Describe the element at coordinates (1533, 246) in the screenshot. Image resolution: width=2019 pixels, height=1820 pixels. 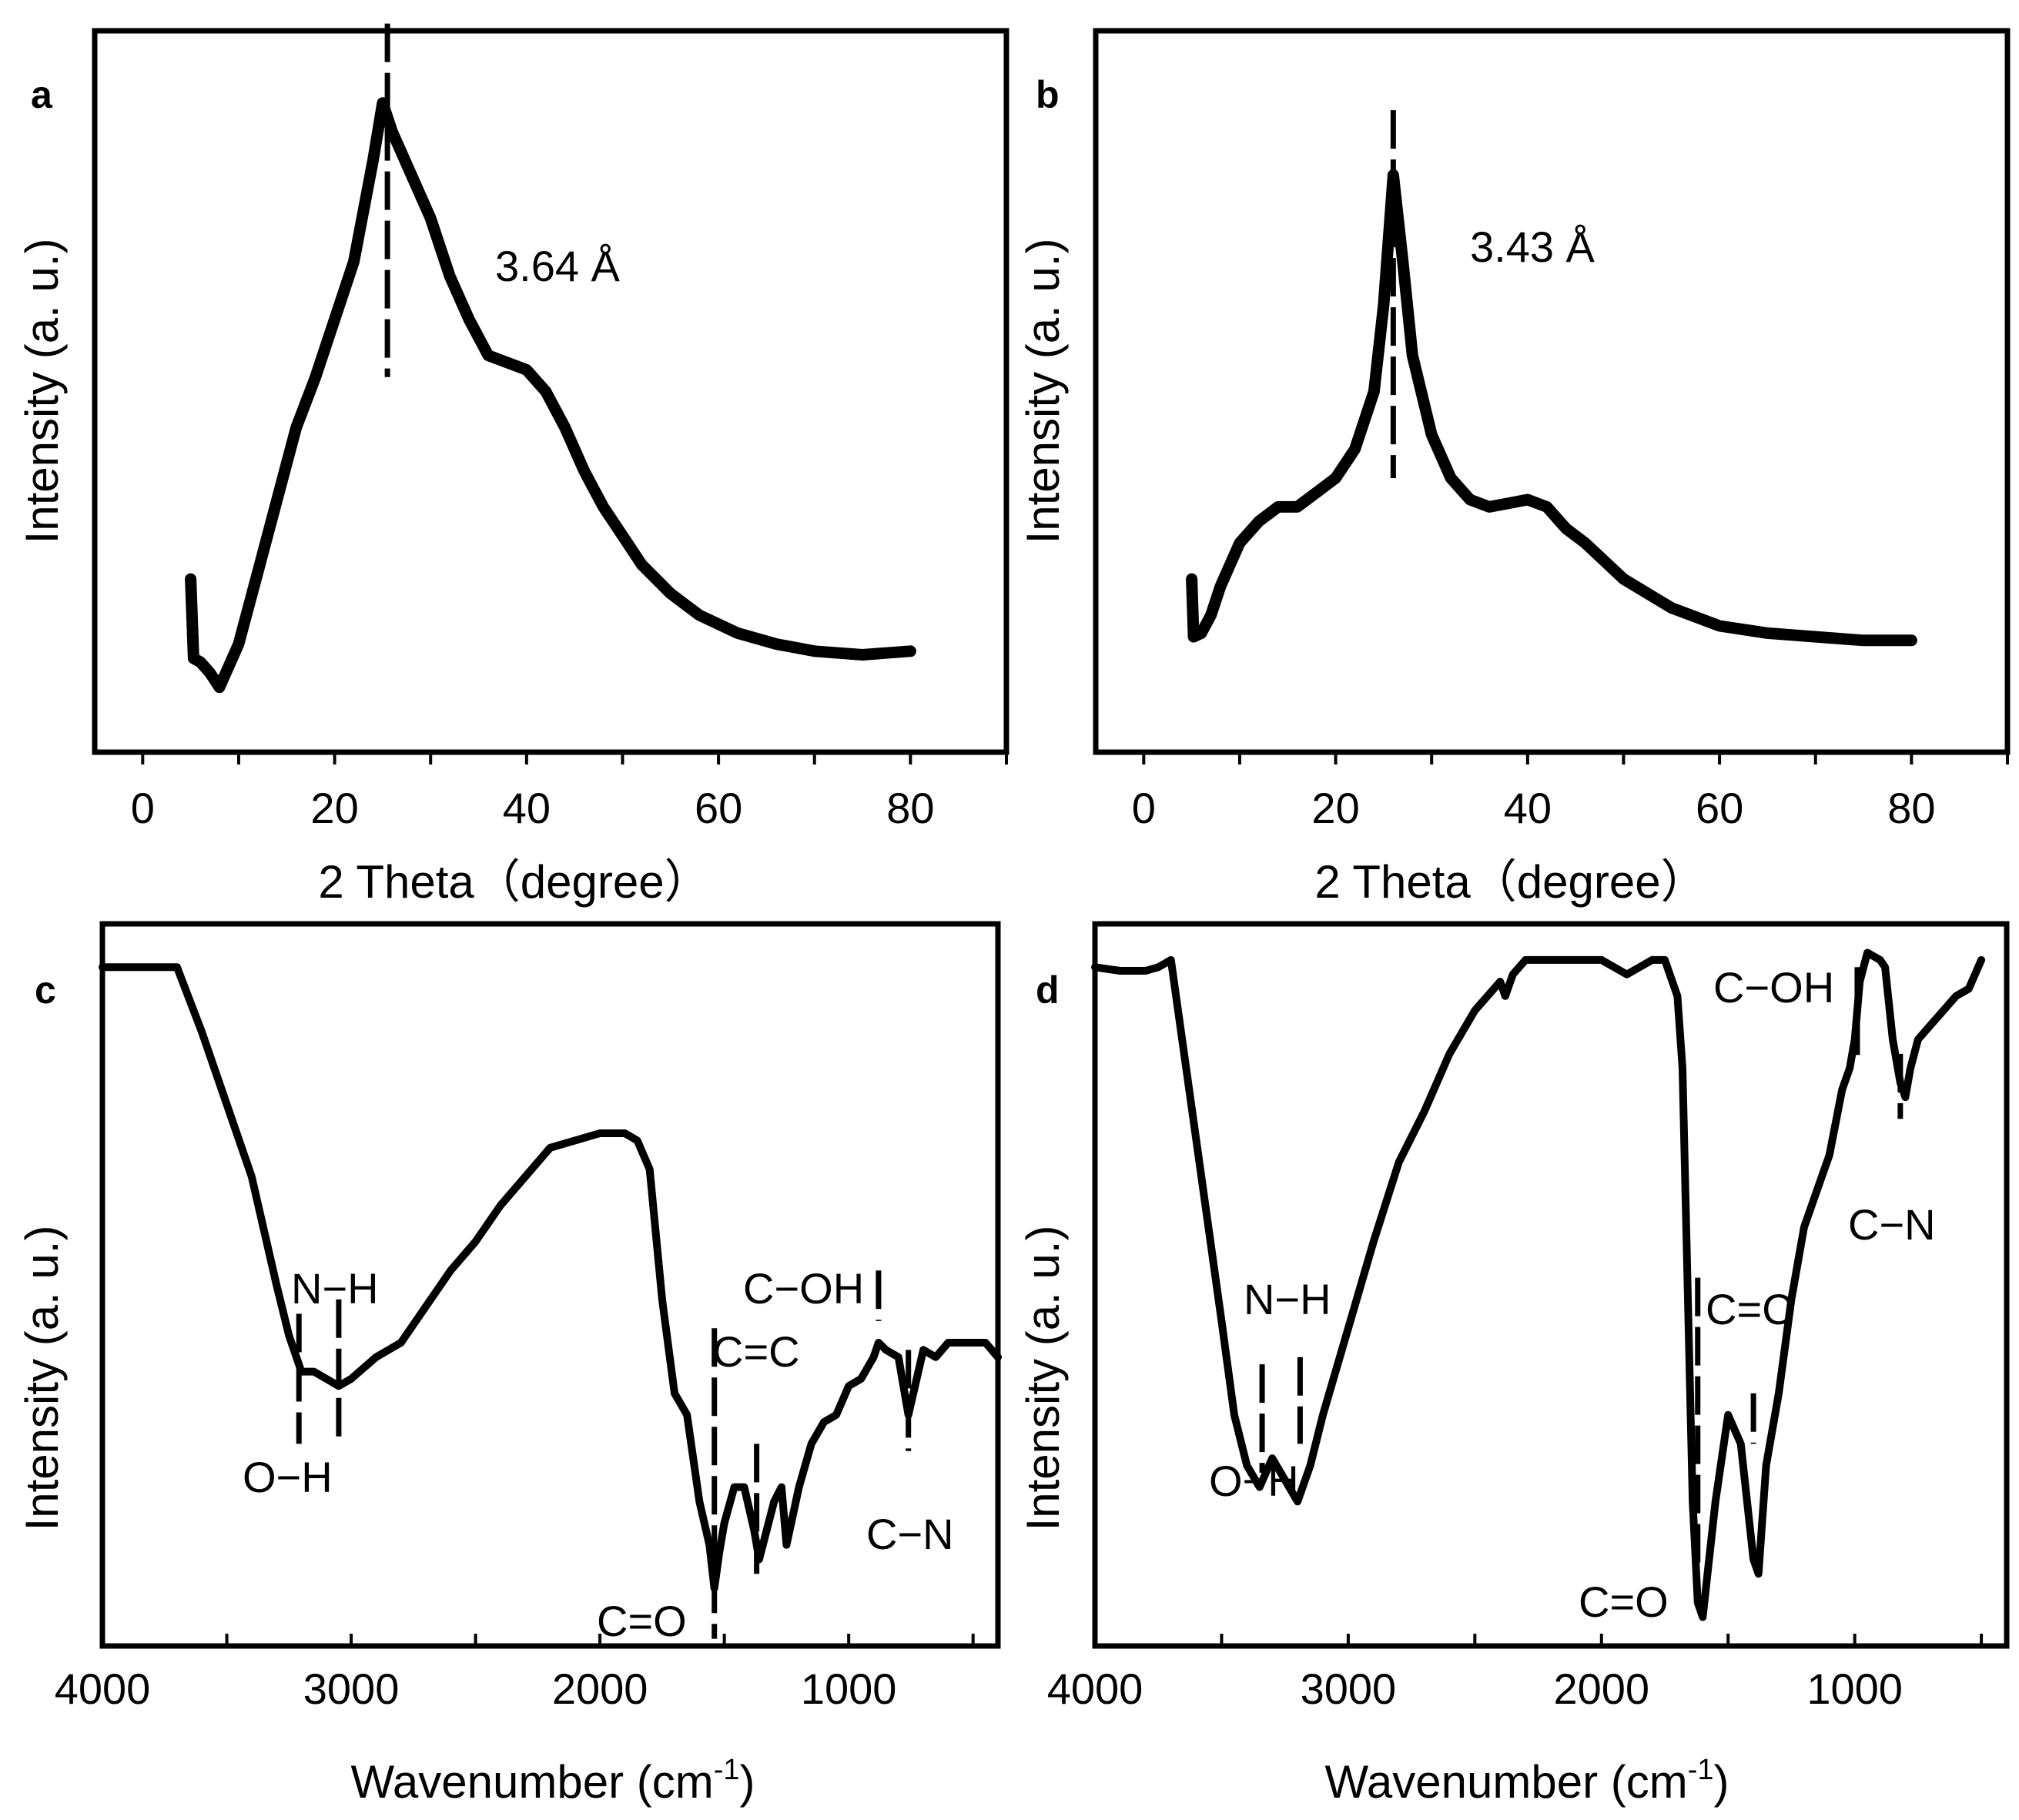
I see `d-spacing-annotation: 3.43 Å` at that location.